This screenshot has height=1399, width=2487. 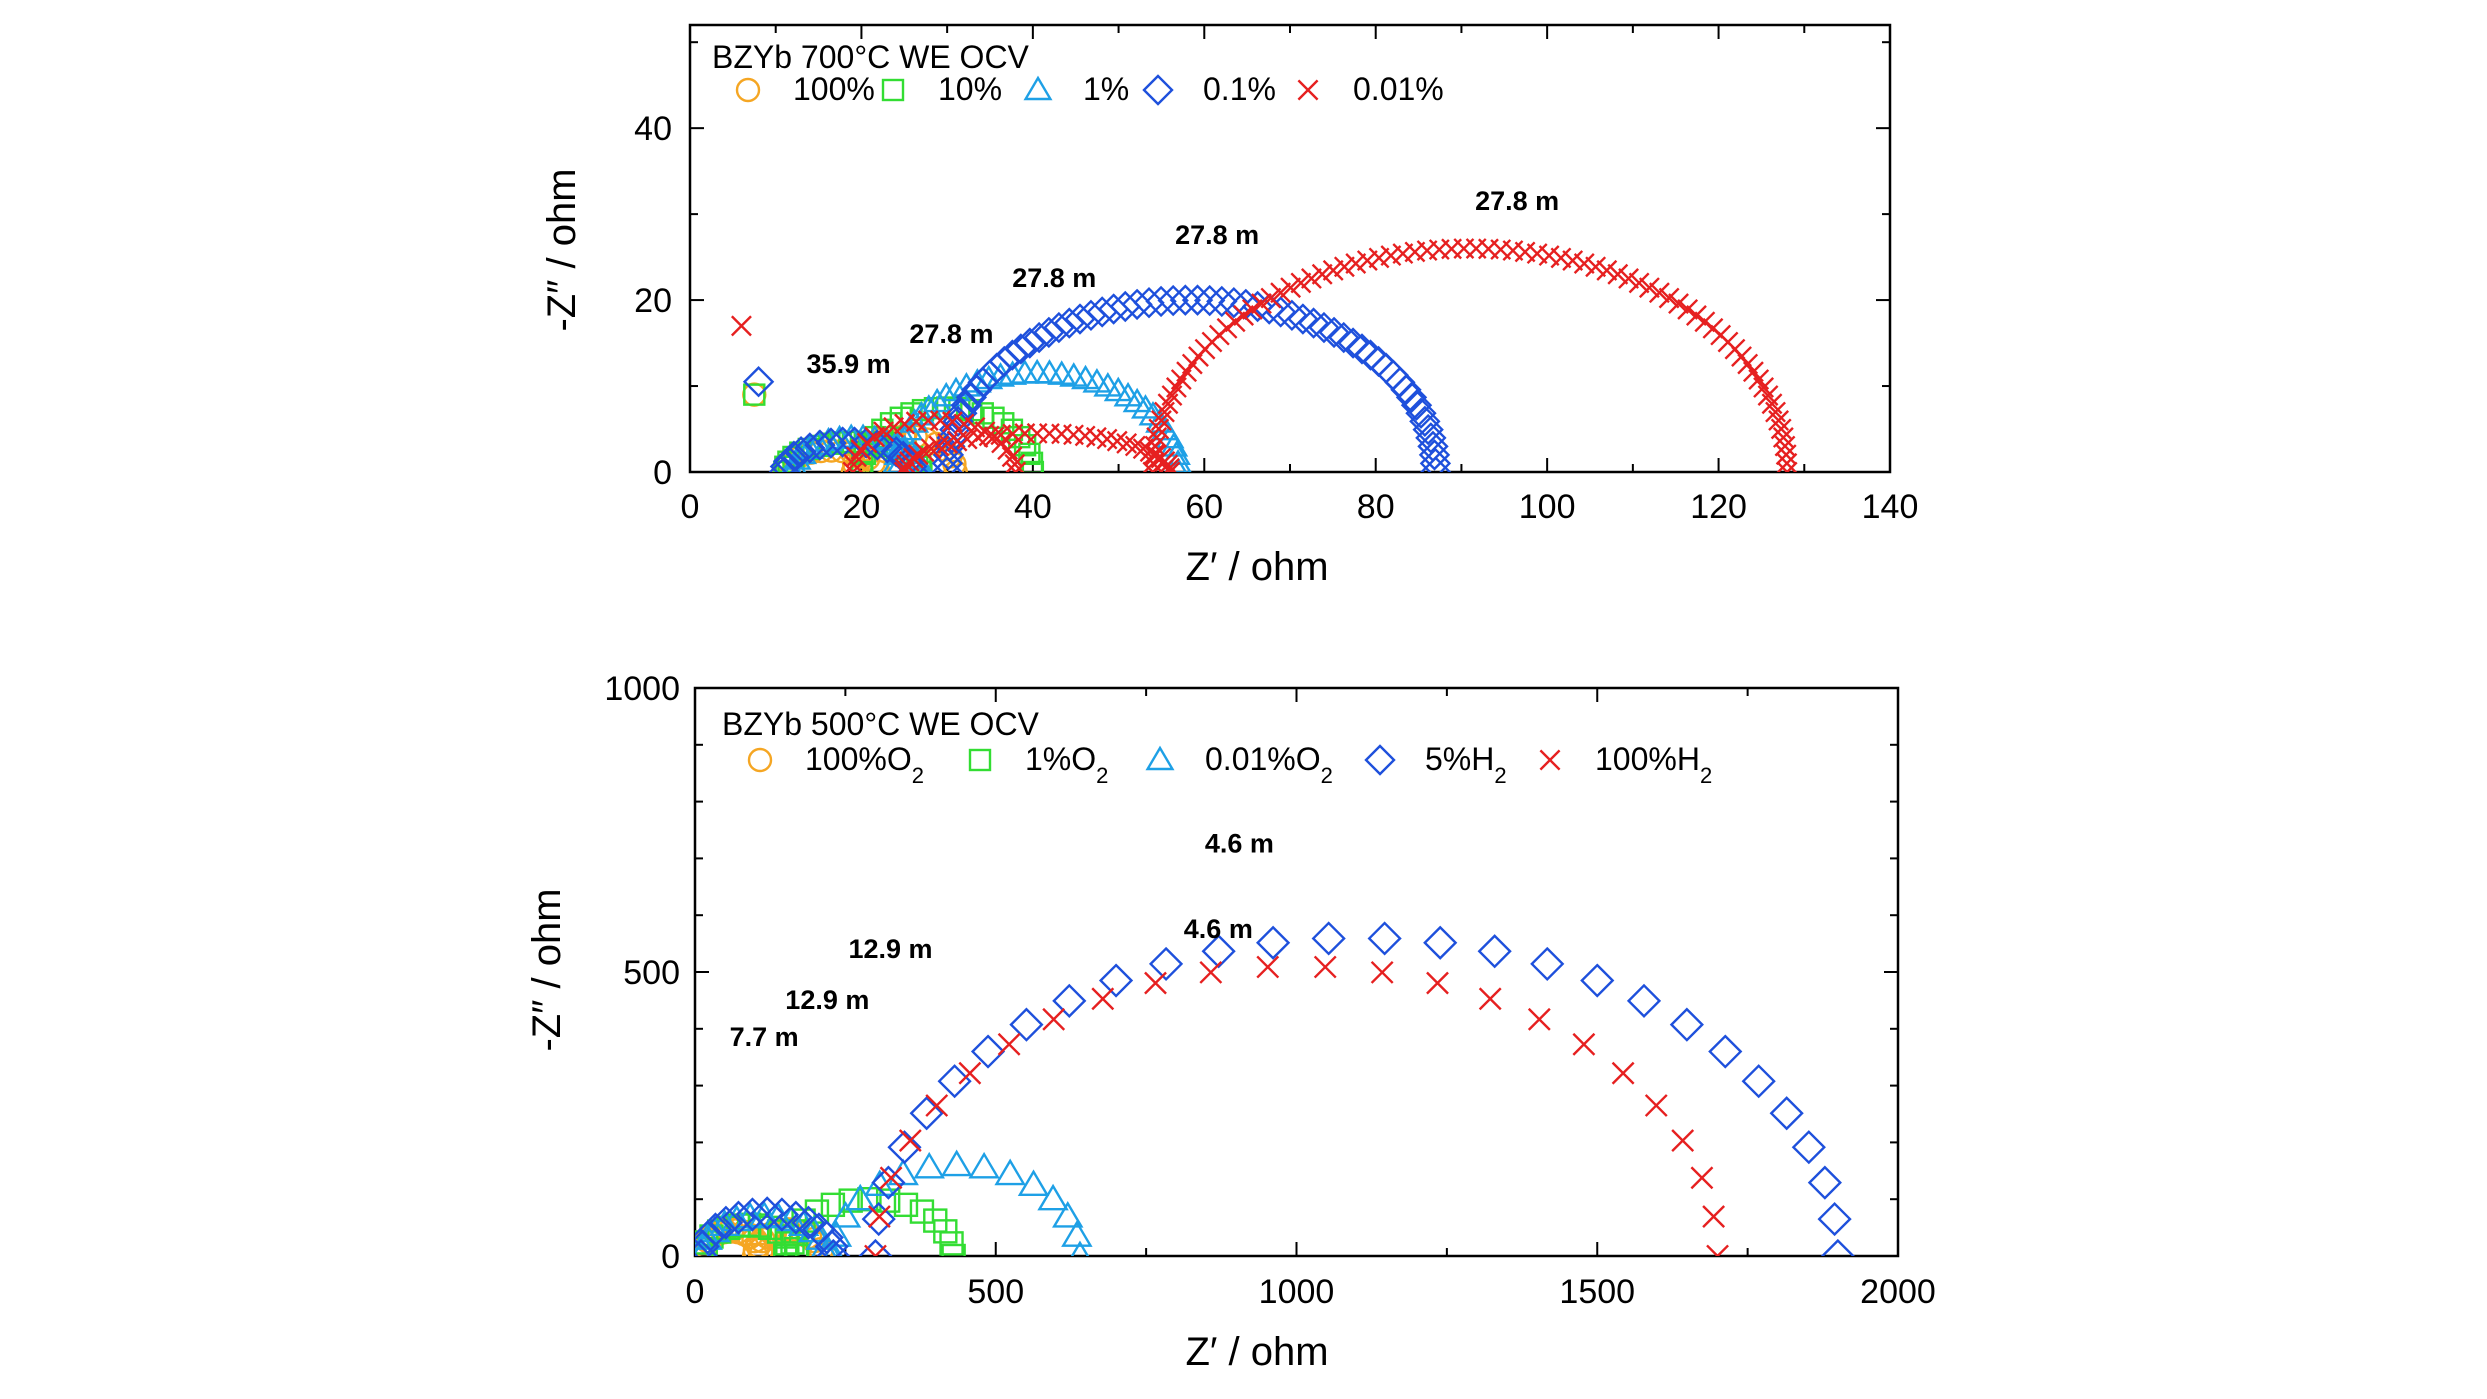 What do you see at coordinates (1204, 507) in the screenshot?
I see `x-tick-label: 60` at bounding box center [1204, 507].